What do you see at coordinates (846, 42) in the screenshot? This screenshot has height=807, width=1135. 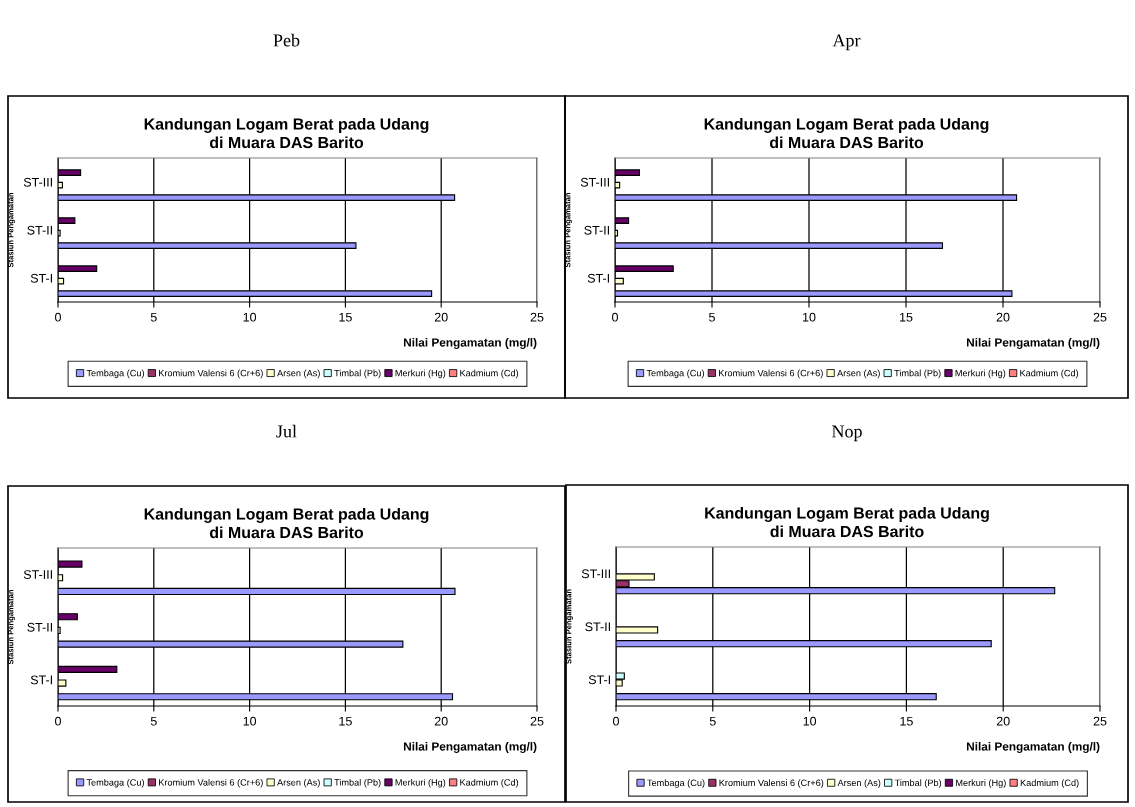 I see `chart-subtitle: Apr` at bounding box center [846, 42].